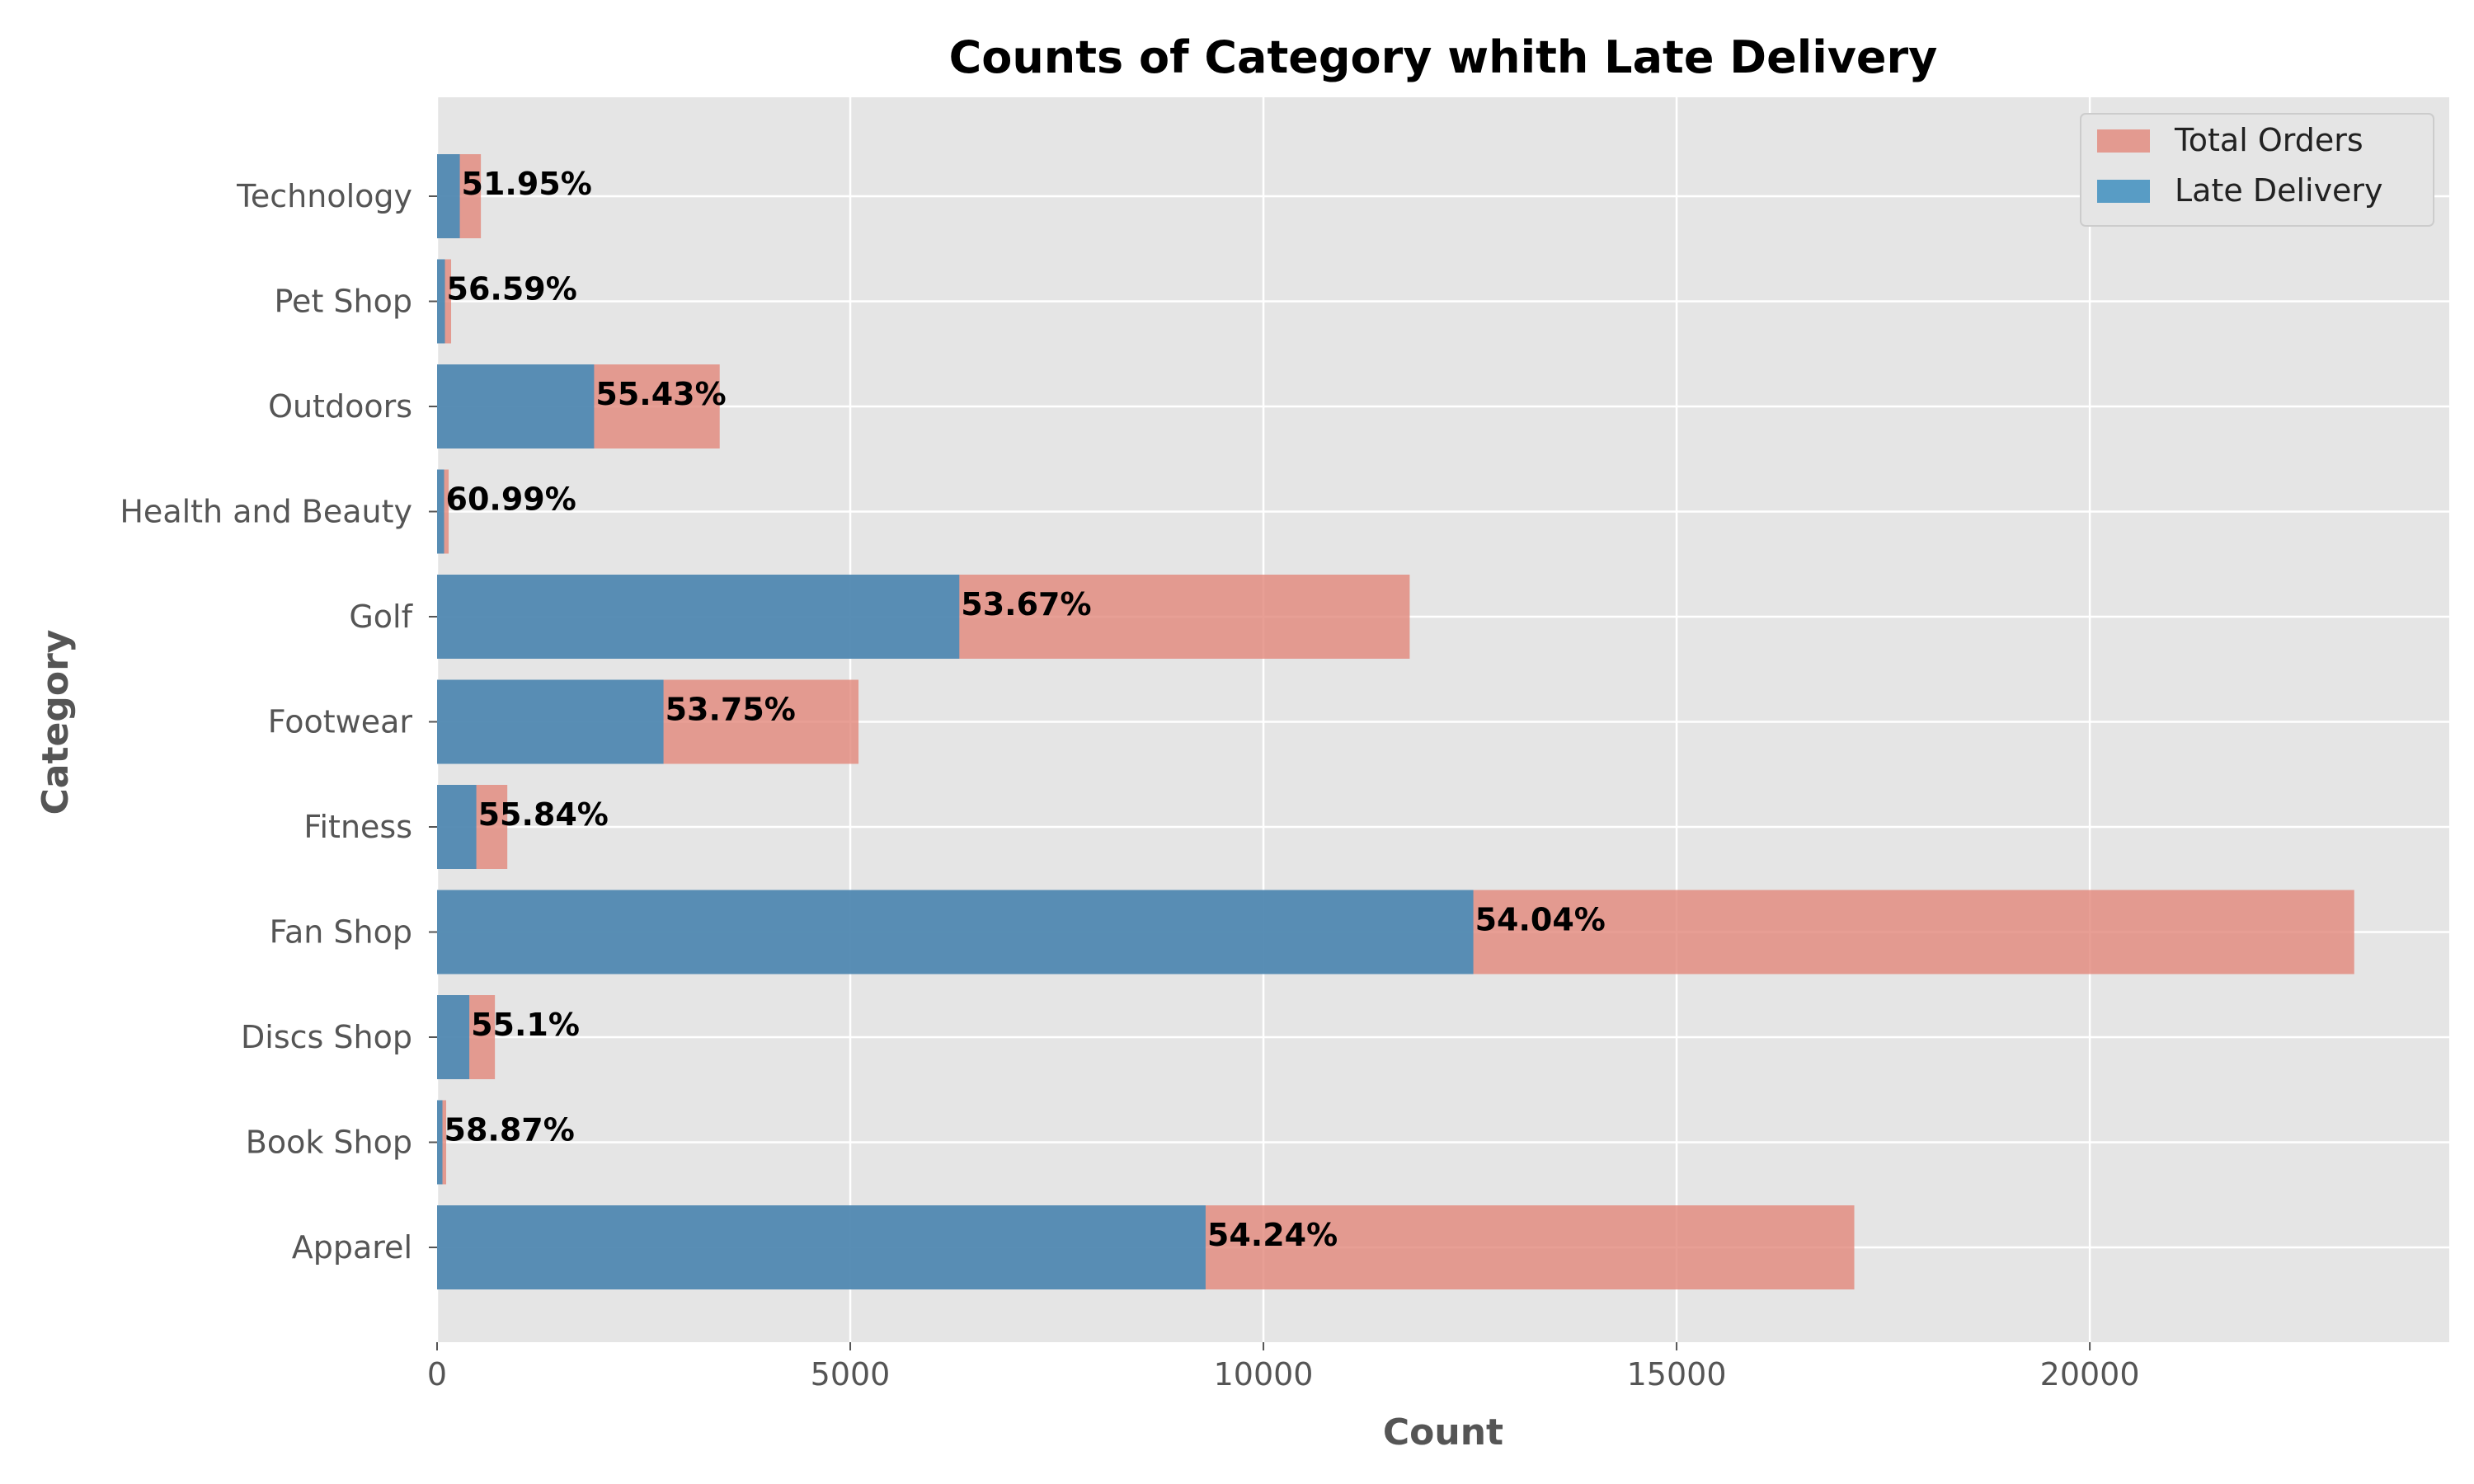 Image resolution: width=2474 pixels, height=1484 pixels. What do you see at coordinates (340, 722) in the screenshot?
I see `y-tick-label: Footwear` at bounding box center [340, 722].